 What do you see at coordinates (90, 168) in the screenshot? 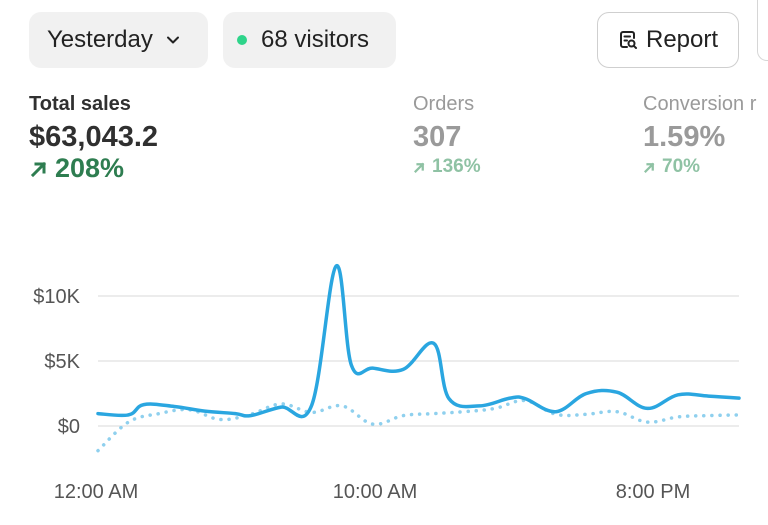
I see `metric-change-value: 208%` at bounding box center [90, 168].